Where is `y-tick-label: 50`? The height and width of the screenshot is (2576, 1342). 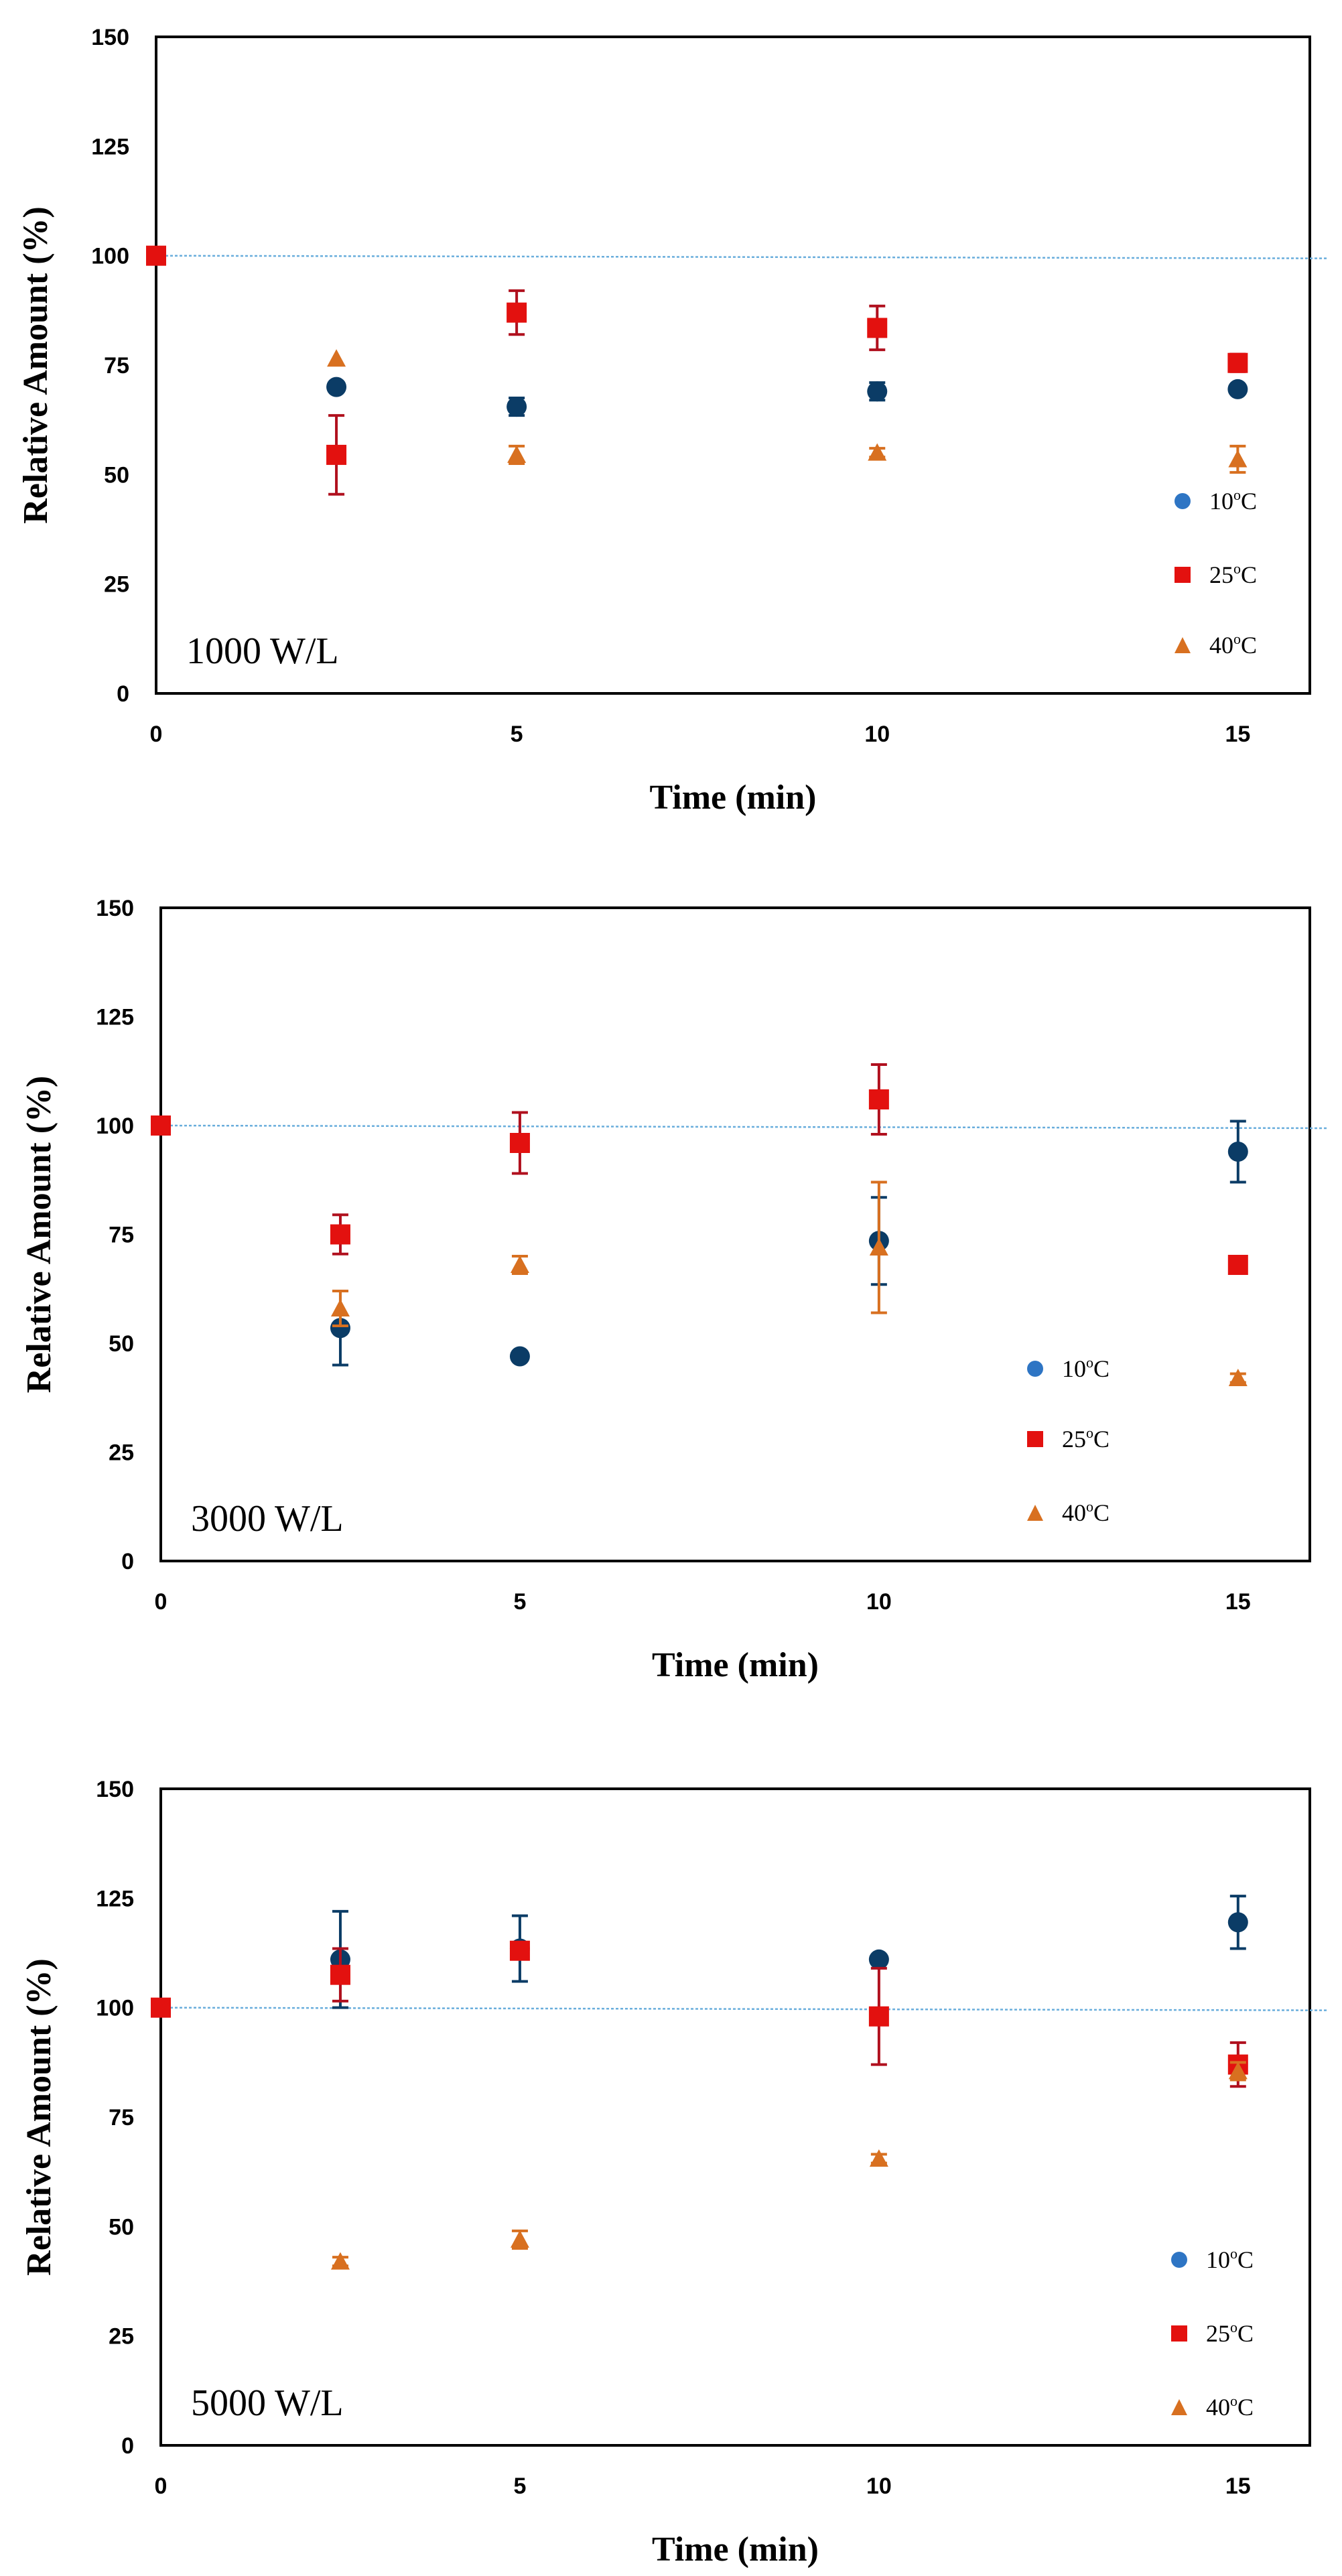
y-tick-label: 50 is located at coordinates (121, 1344).